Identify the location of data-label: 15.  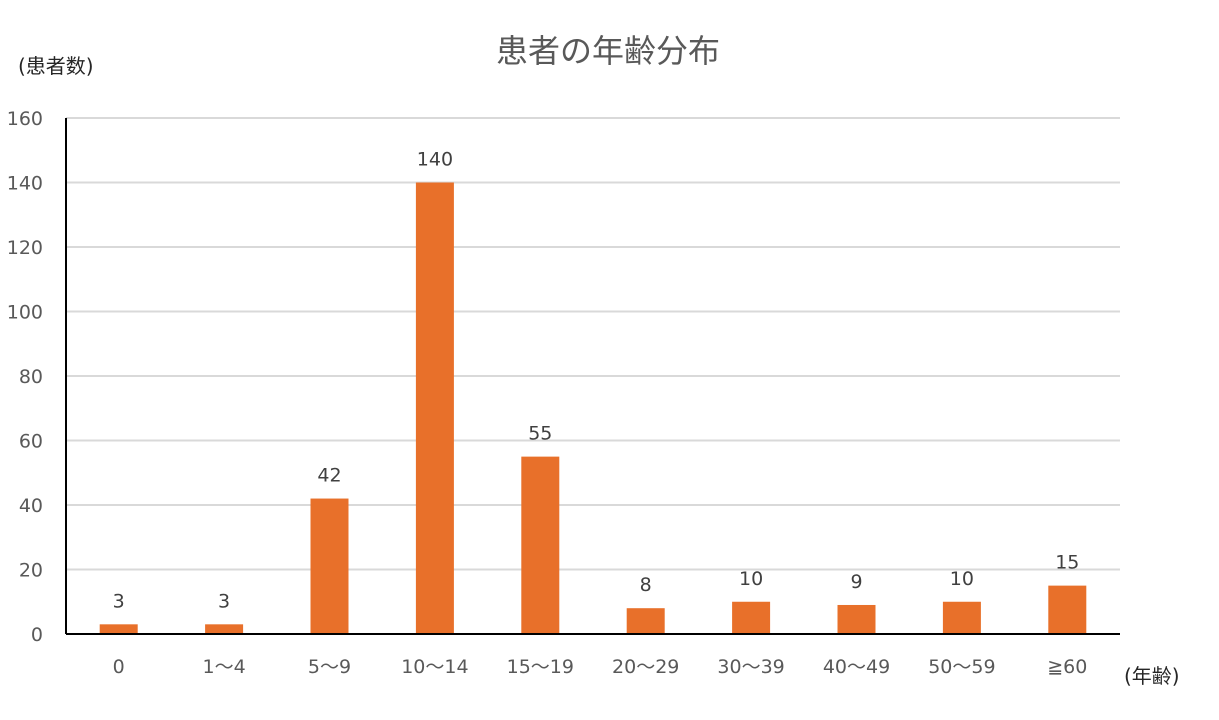
(1067, 563).